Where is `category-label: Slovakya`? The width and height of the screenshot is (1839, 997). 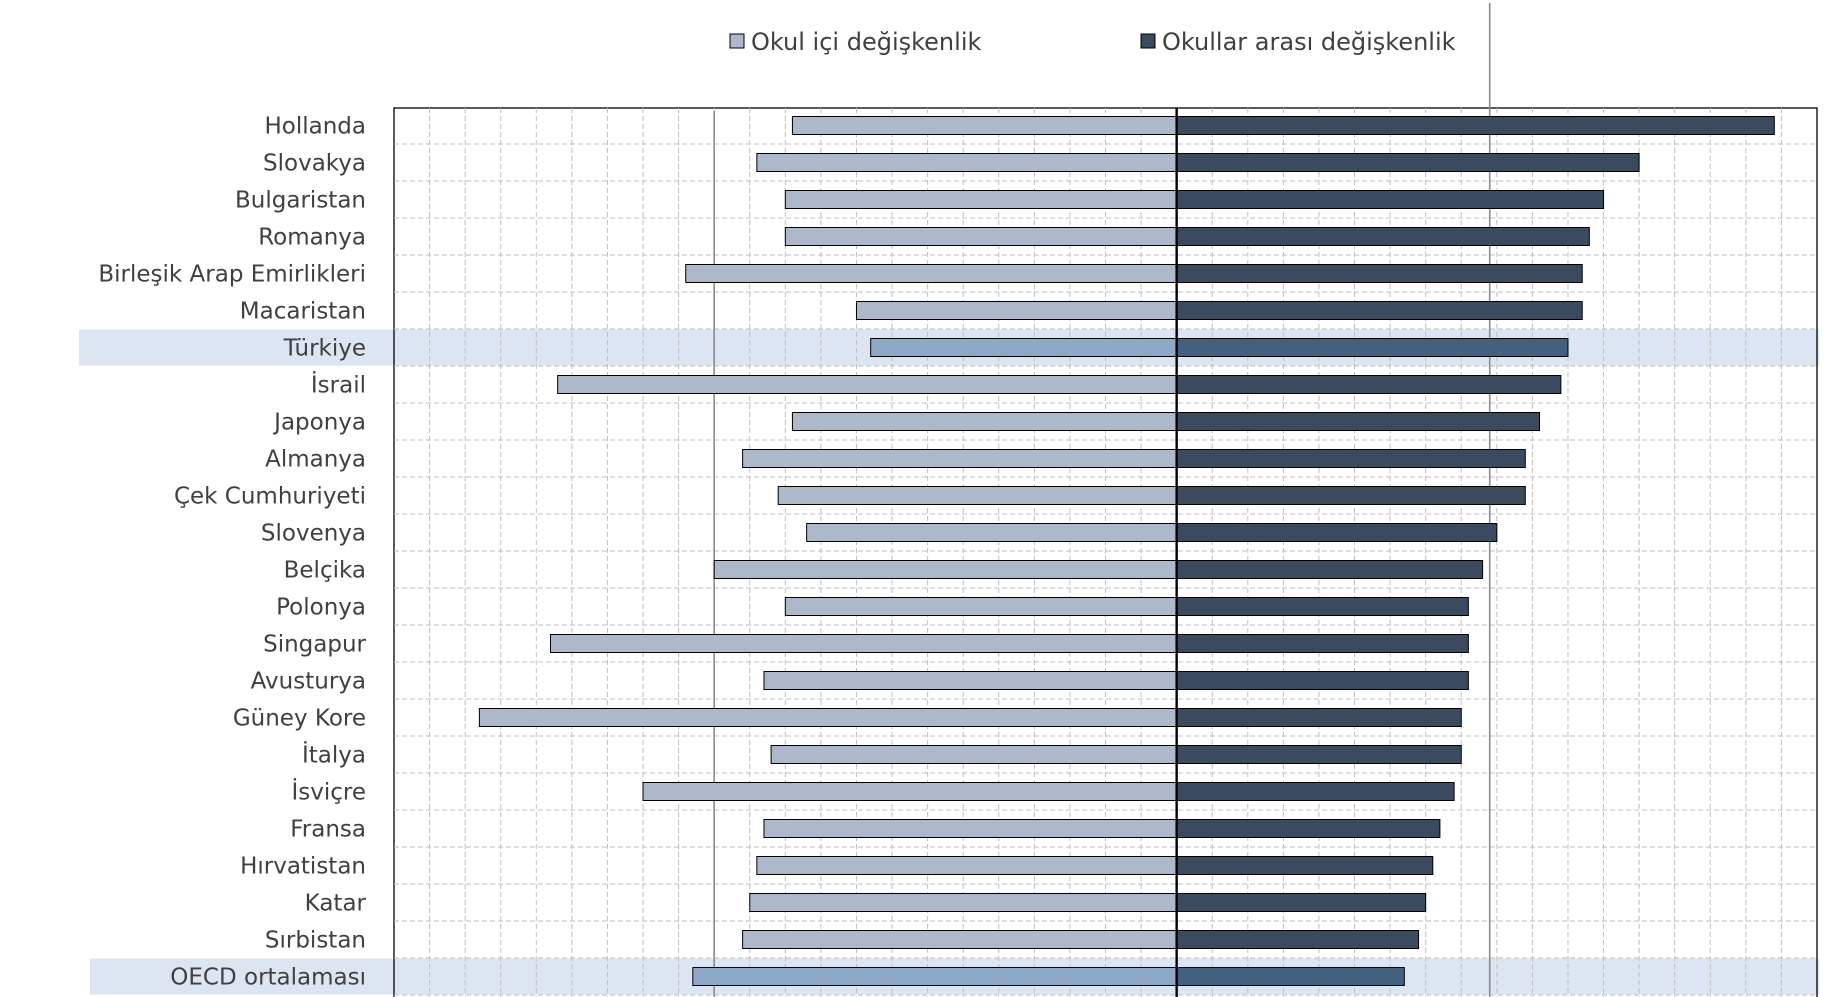 category-label: Slovakya is located at coordinates (314, 164).